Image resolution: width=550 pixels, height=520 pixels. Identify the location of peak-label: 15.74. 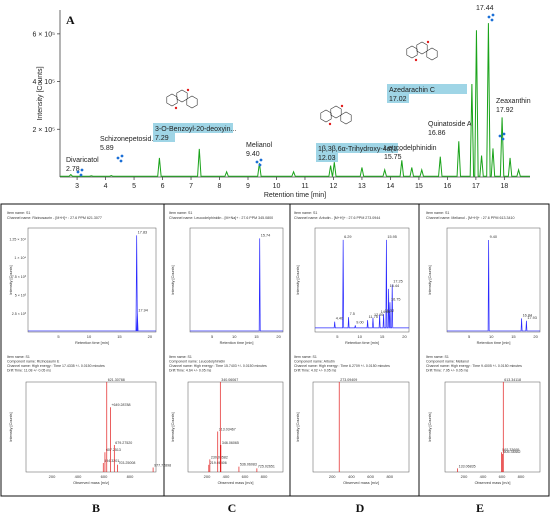
(266, 235).